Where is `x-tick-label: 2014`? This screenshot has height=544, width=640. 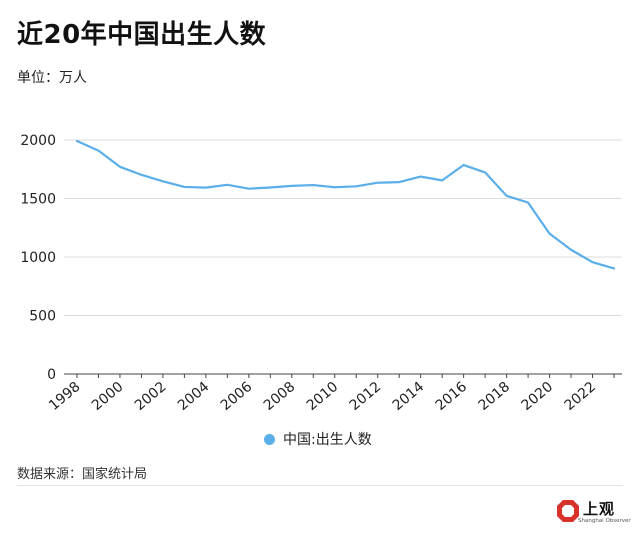
x-tick-label: 2014 is located at coordinates (409, 396).